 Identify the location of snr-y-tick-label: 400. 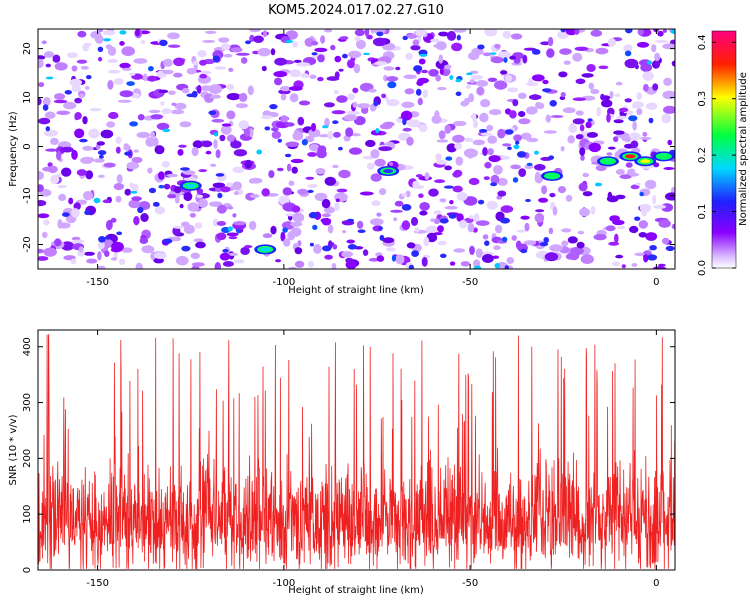
(27, 346).